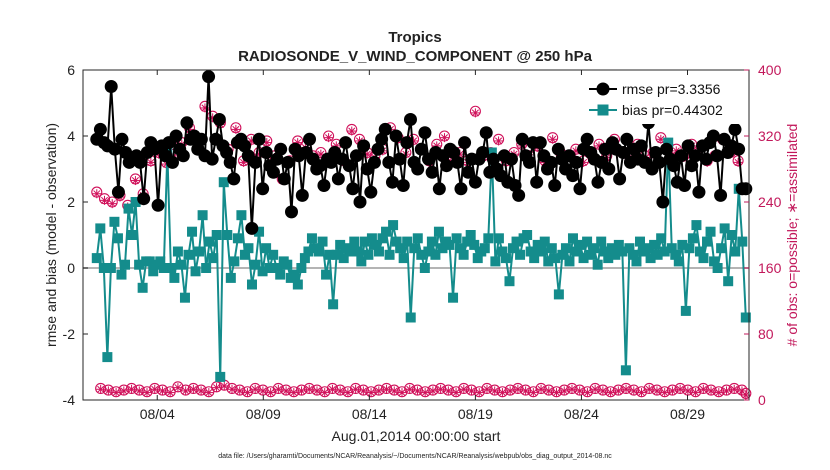 The width and height of the screenshot is (830, 470). Describe the element at coordinates (603, 89) in the screenshot. I see `legend-rmse-marker` at that location.